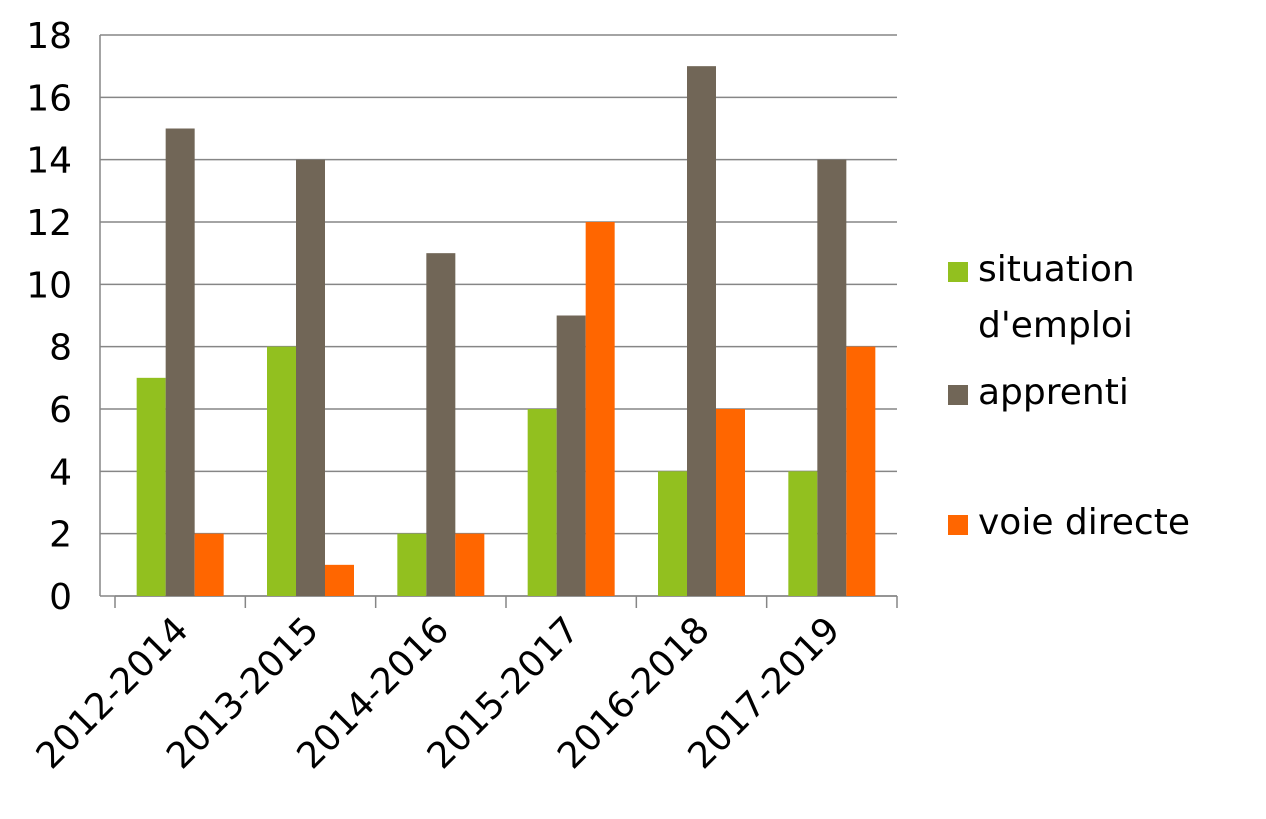 The height and width of the screenshot is (819, 1266). I want to click on y-tick-label: 0, so click(60, 597).